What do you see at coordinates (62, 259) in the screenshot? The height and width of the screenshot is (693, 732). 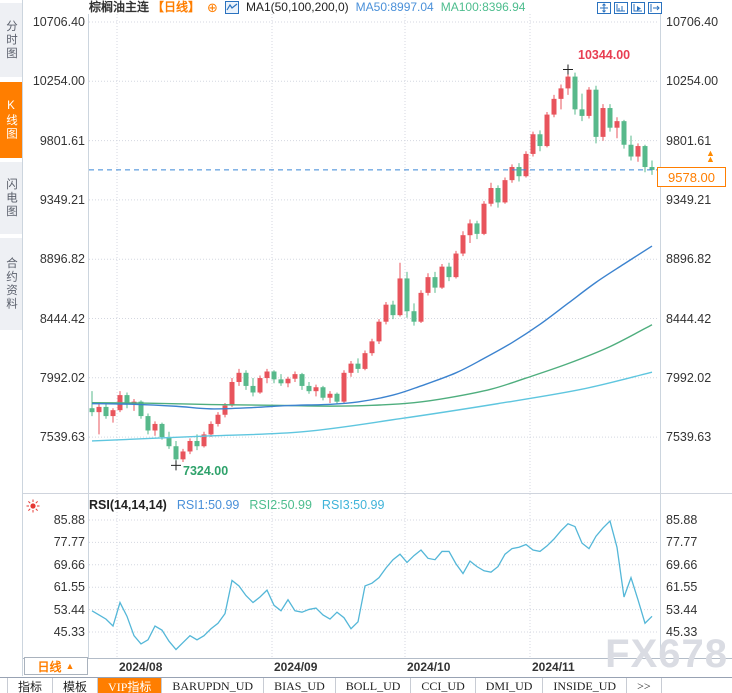 I see `price-tick-label-left: 8896.82` at bounding box center [62, 259].